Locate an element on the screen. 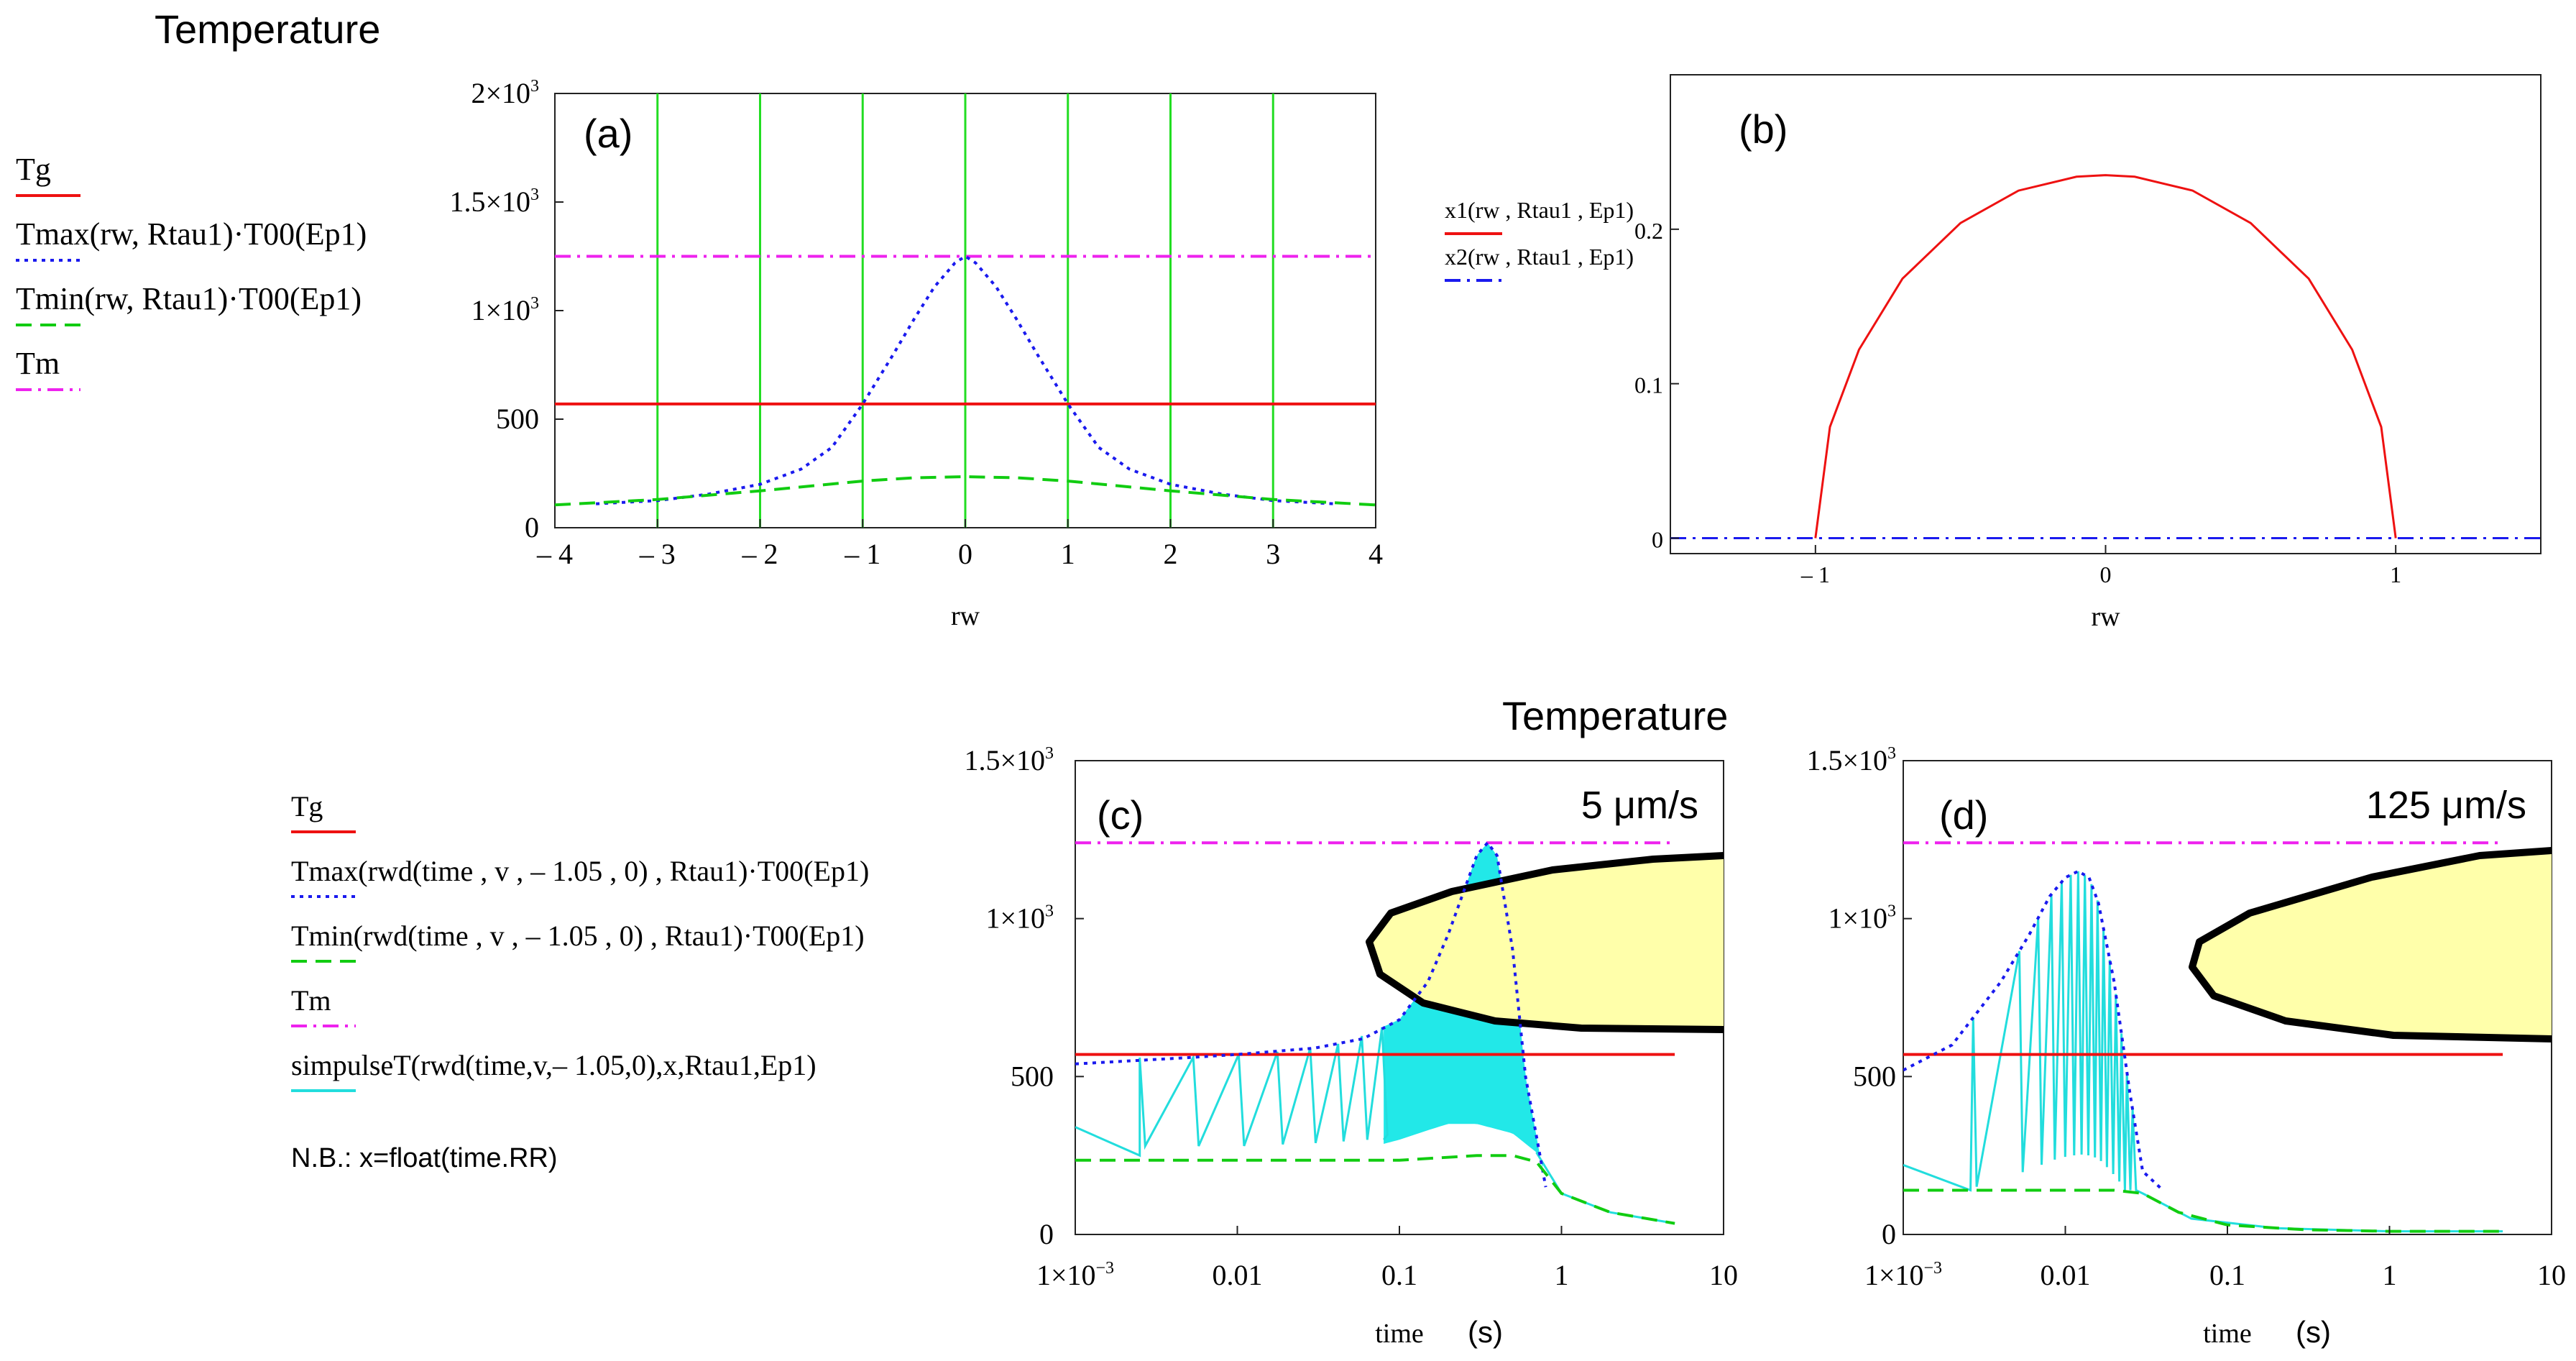  y-tick-label-b: 0.2 is located at coordinates (1648, 231).